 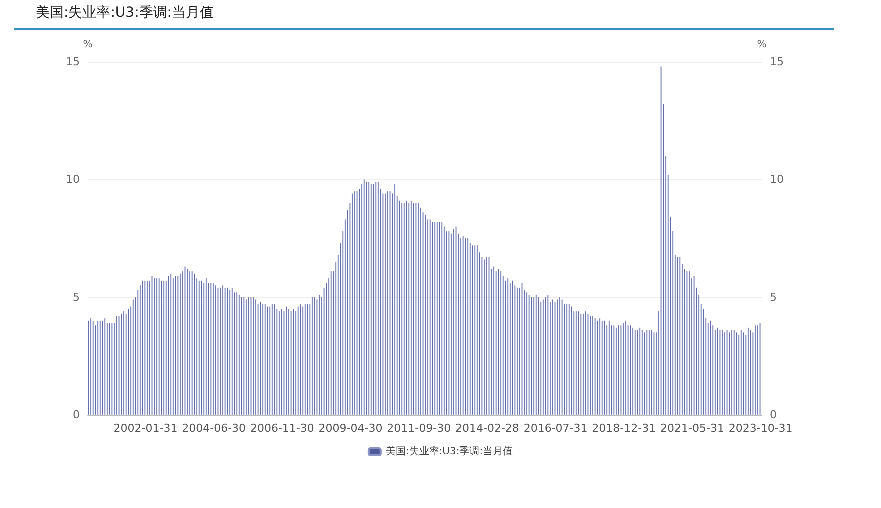 What do you see at coordinates (692, 428) in the screenshot?
I see `x-tick-label: 2021-05-31` at bounding box center [692, 428].